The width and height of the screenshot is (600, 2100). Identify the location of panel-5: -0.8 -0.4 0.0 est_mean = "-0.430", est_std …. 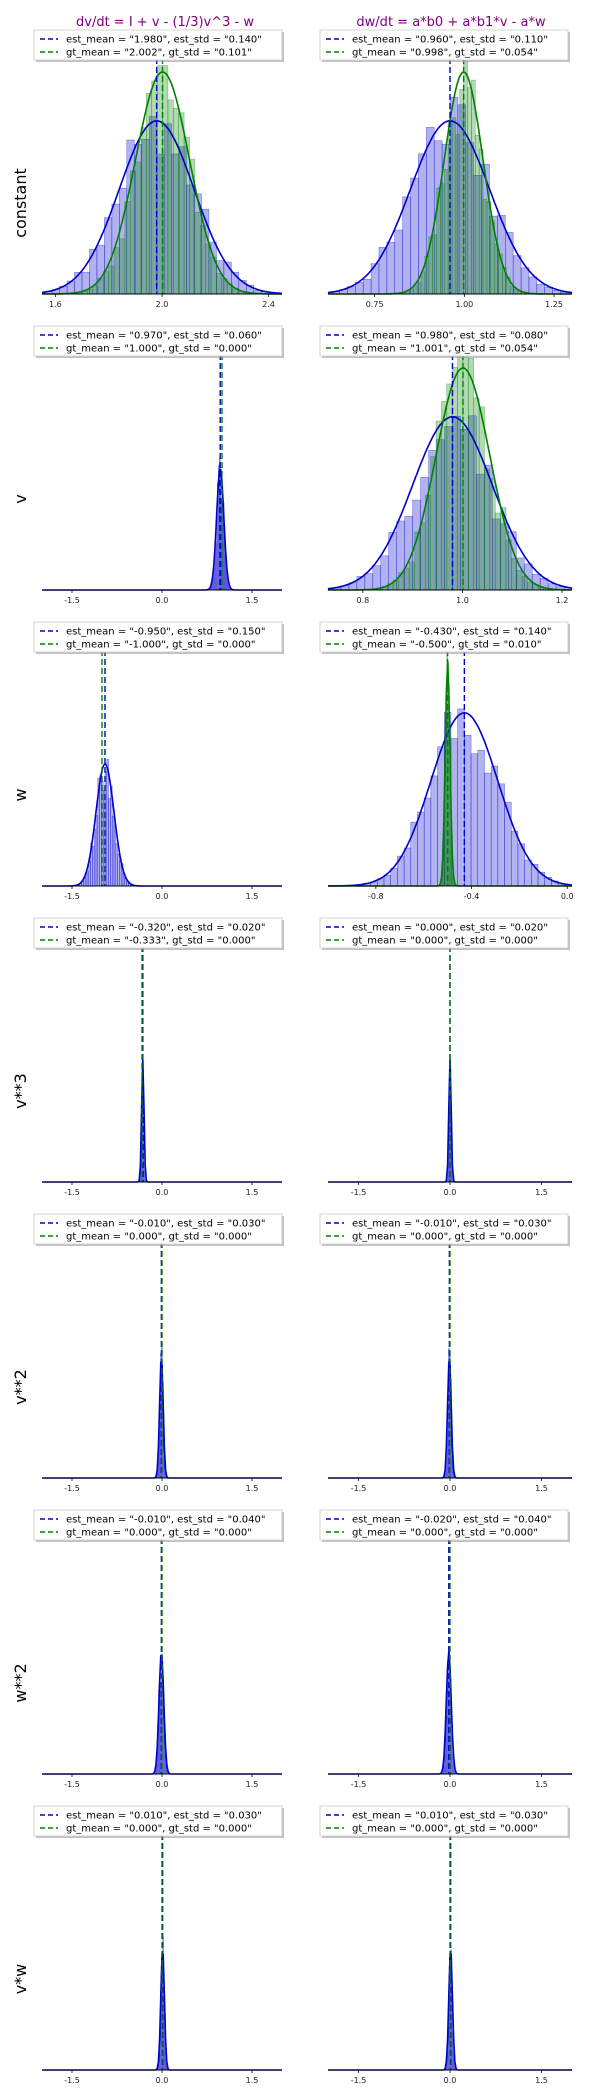
(446, 761).